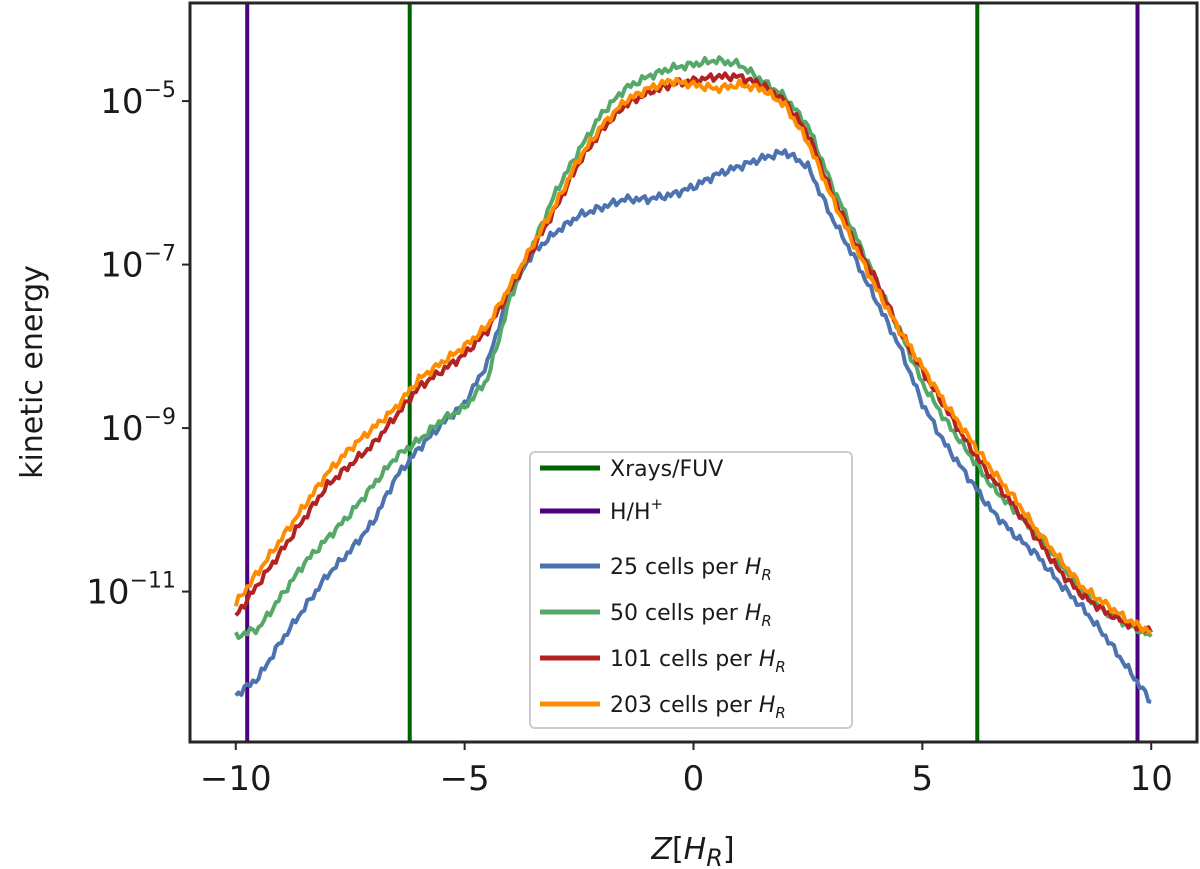 The height and width of the screenshot is (869, 1200). Describe the element at coordinates (923, 779) in the screenshot. I see `x-tick-label-3: 5` at that location.